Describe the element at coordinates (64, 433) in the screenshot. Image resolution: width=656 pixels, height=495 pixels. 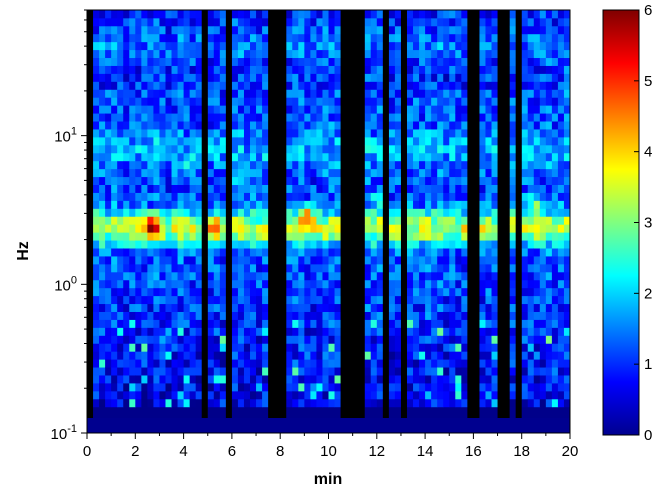
I see `y-tick-label: 10-1` at that location.